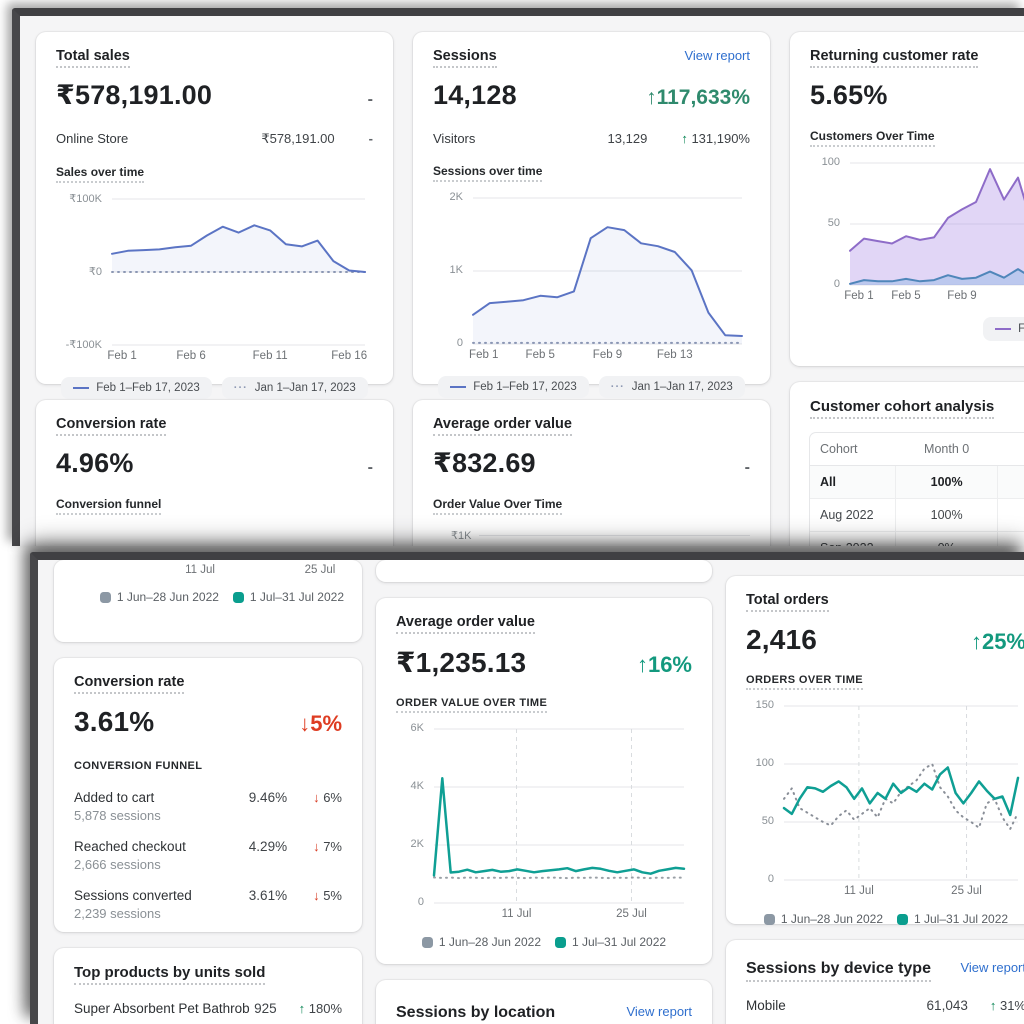 The width and height of the screenshot is (1024, 1024). I want to click on conversion-funnel-label: CONVERSION FUNNEL, so click(138, 766).